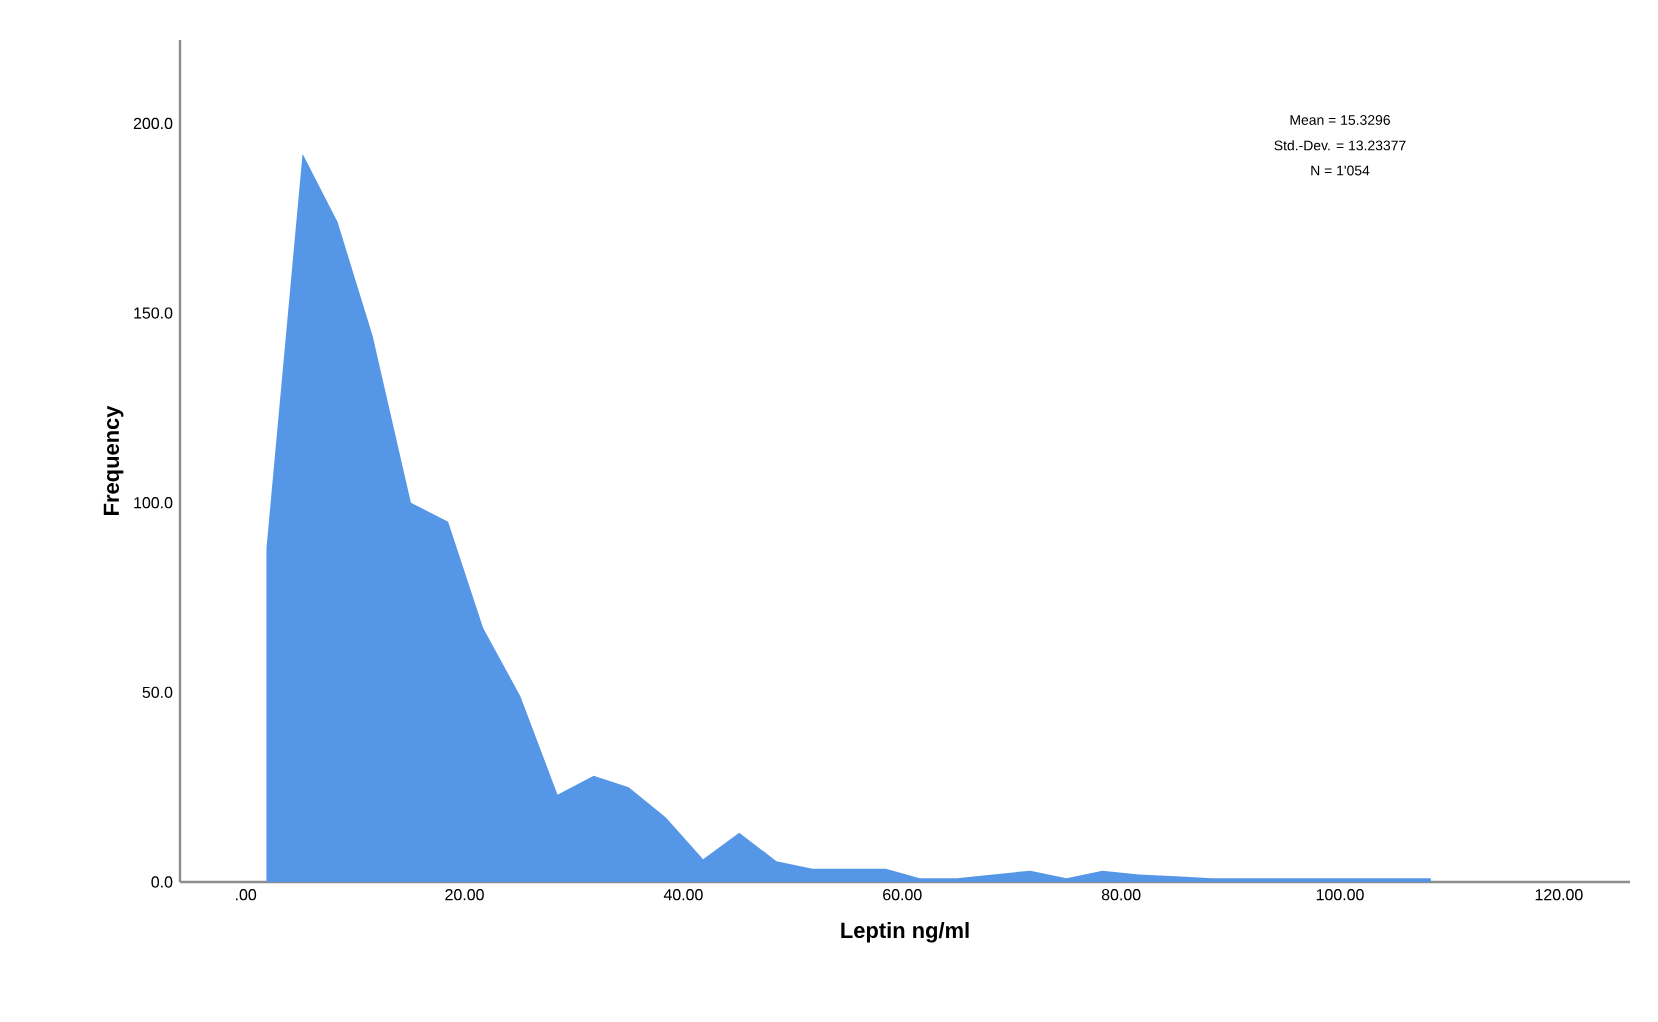 This screenshot has height=1022, width=1658. Describe the element at coordinates (905, 932) in the screenshot. I see `x-axis-title: Leptin ng/ml` at that location.